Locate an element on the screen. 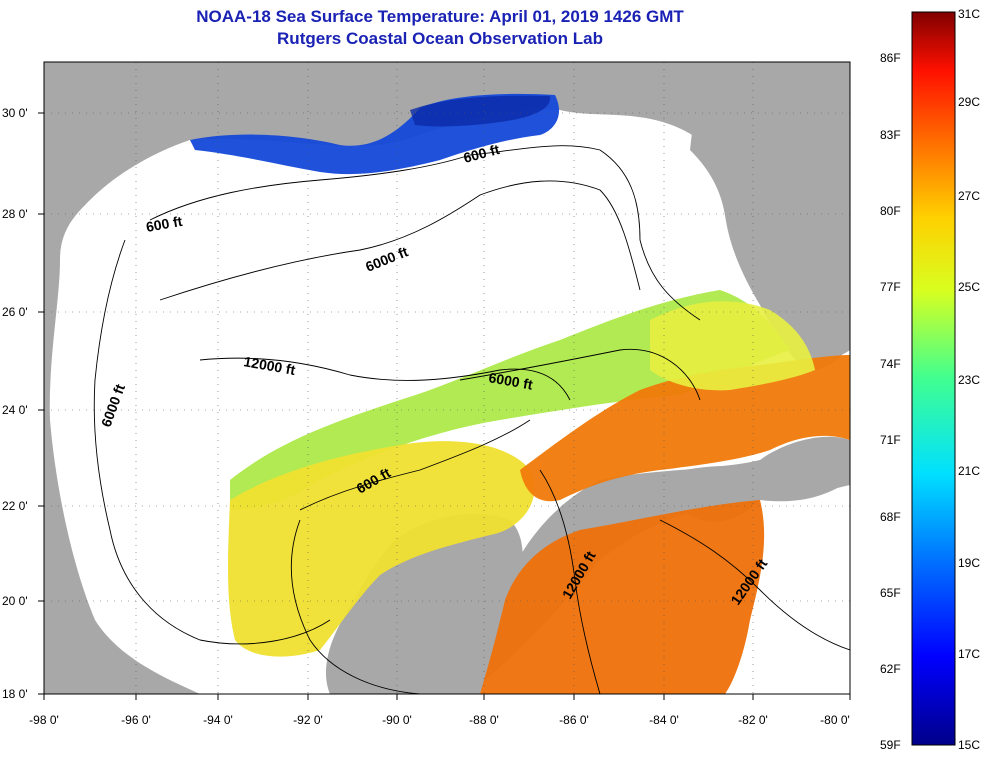 This screenshot has height=761, width=992. florida-peninsula is located at coordinates (770, 216).